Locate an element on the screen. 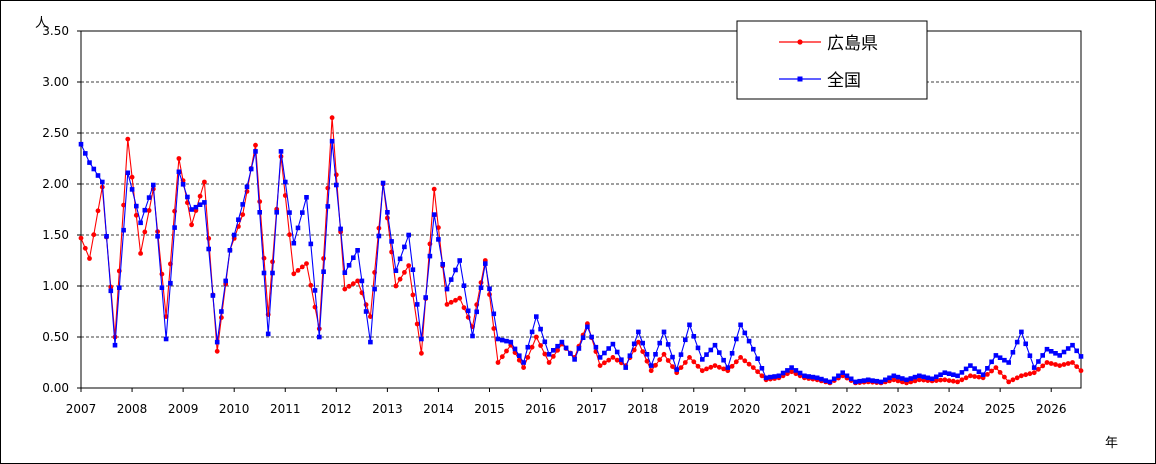  x-tick-label: 2026 is located at coordinates (1051, 409).